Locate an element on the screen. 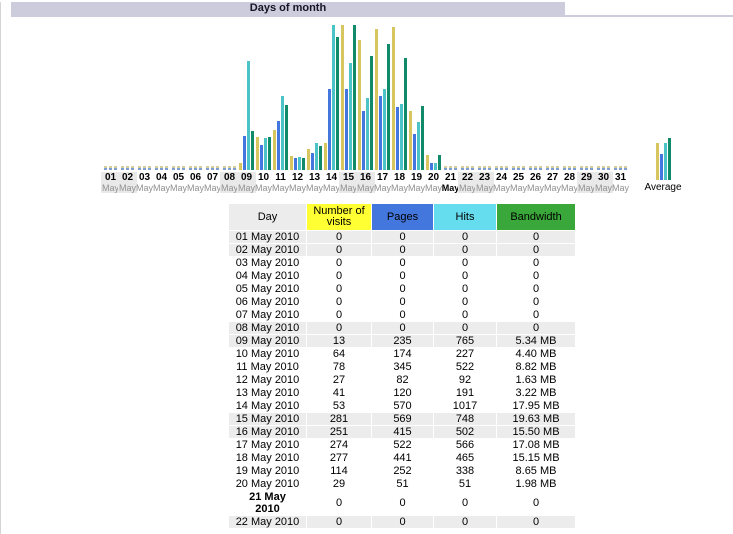 Image resolution: width=733 pixels, height=534 pixels. day-label: 14 May is located at coordinates (331, 182).